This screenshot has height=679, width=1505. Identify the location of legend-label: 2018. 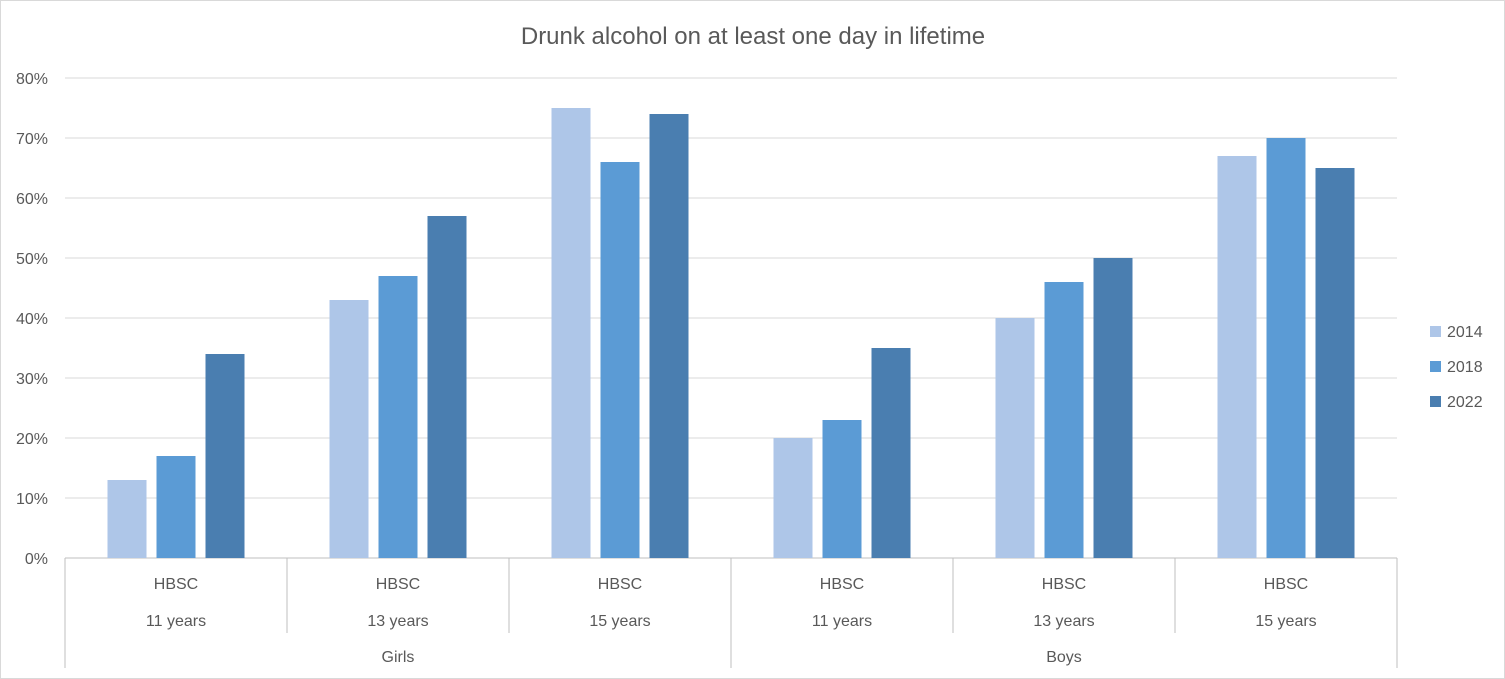
(1465, 367).